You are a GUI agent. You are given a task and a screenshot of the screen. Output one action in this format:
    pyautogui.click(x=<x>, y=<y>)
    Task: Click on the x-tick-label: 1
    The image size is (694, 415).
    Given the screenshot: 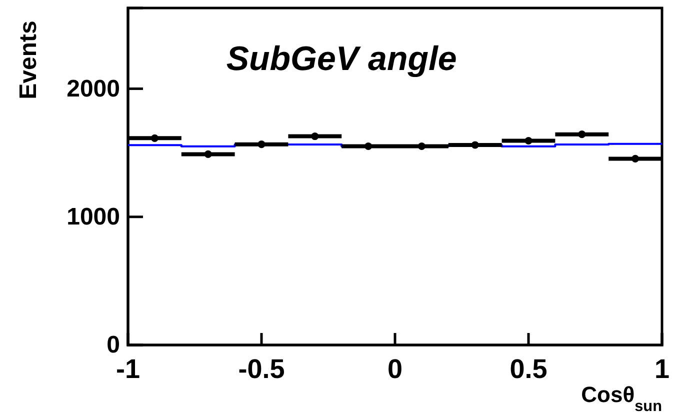 What is the action you would take?
    pyautogui.click(x=662, y=369)
    